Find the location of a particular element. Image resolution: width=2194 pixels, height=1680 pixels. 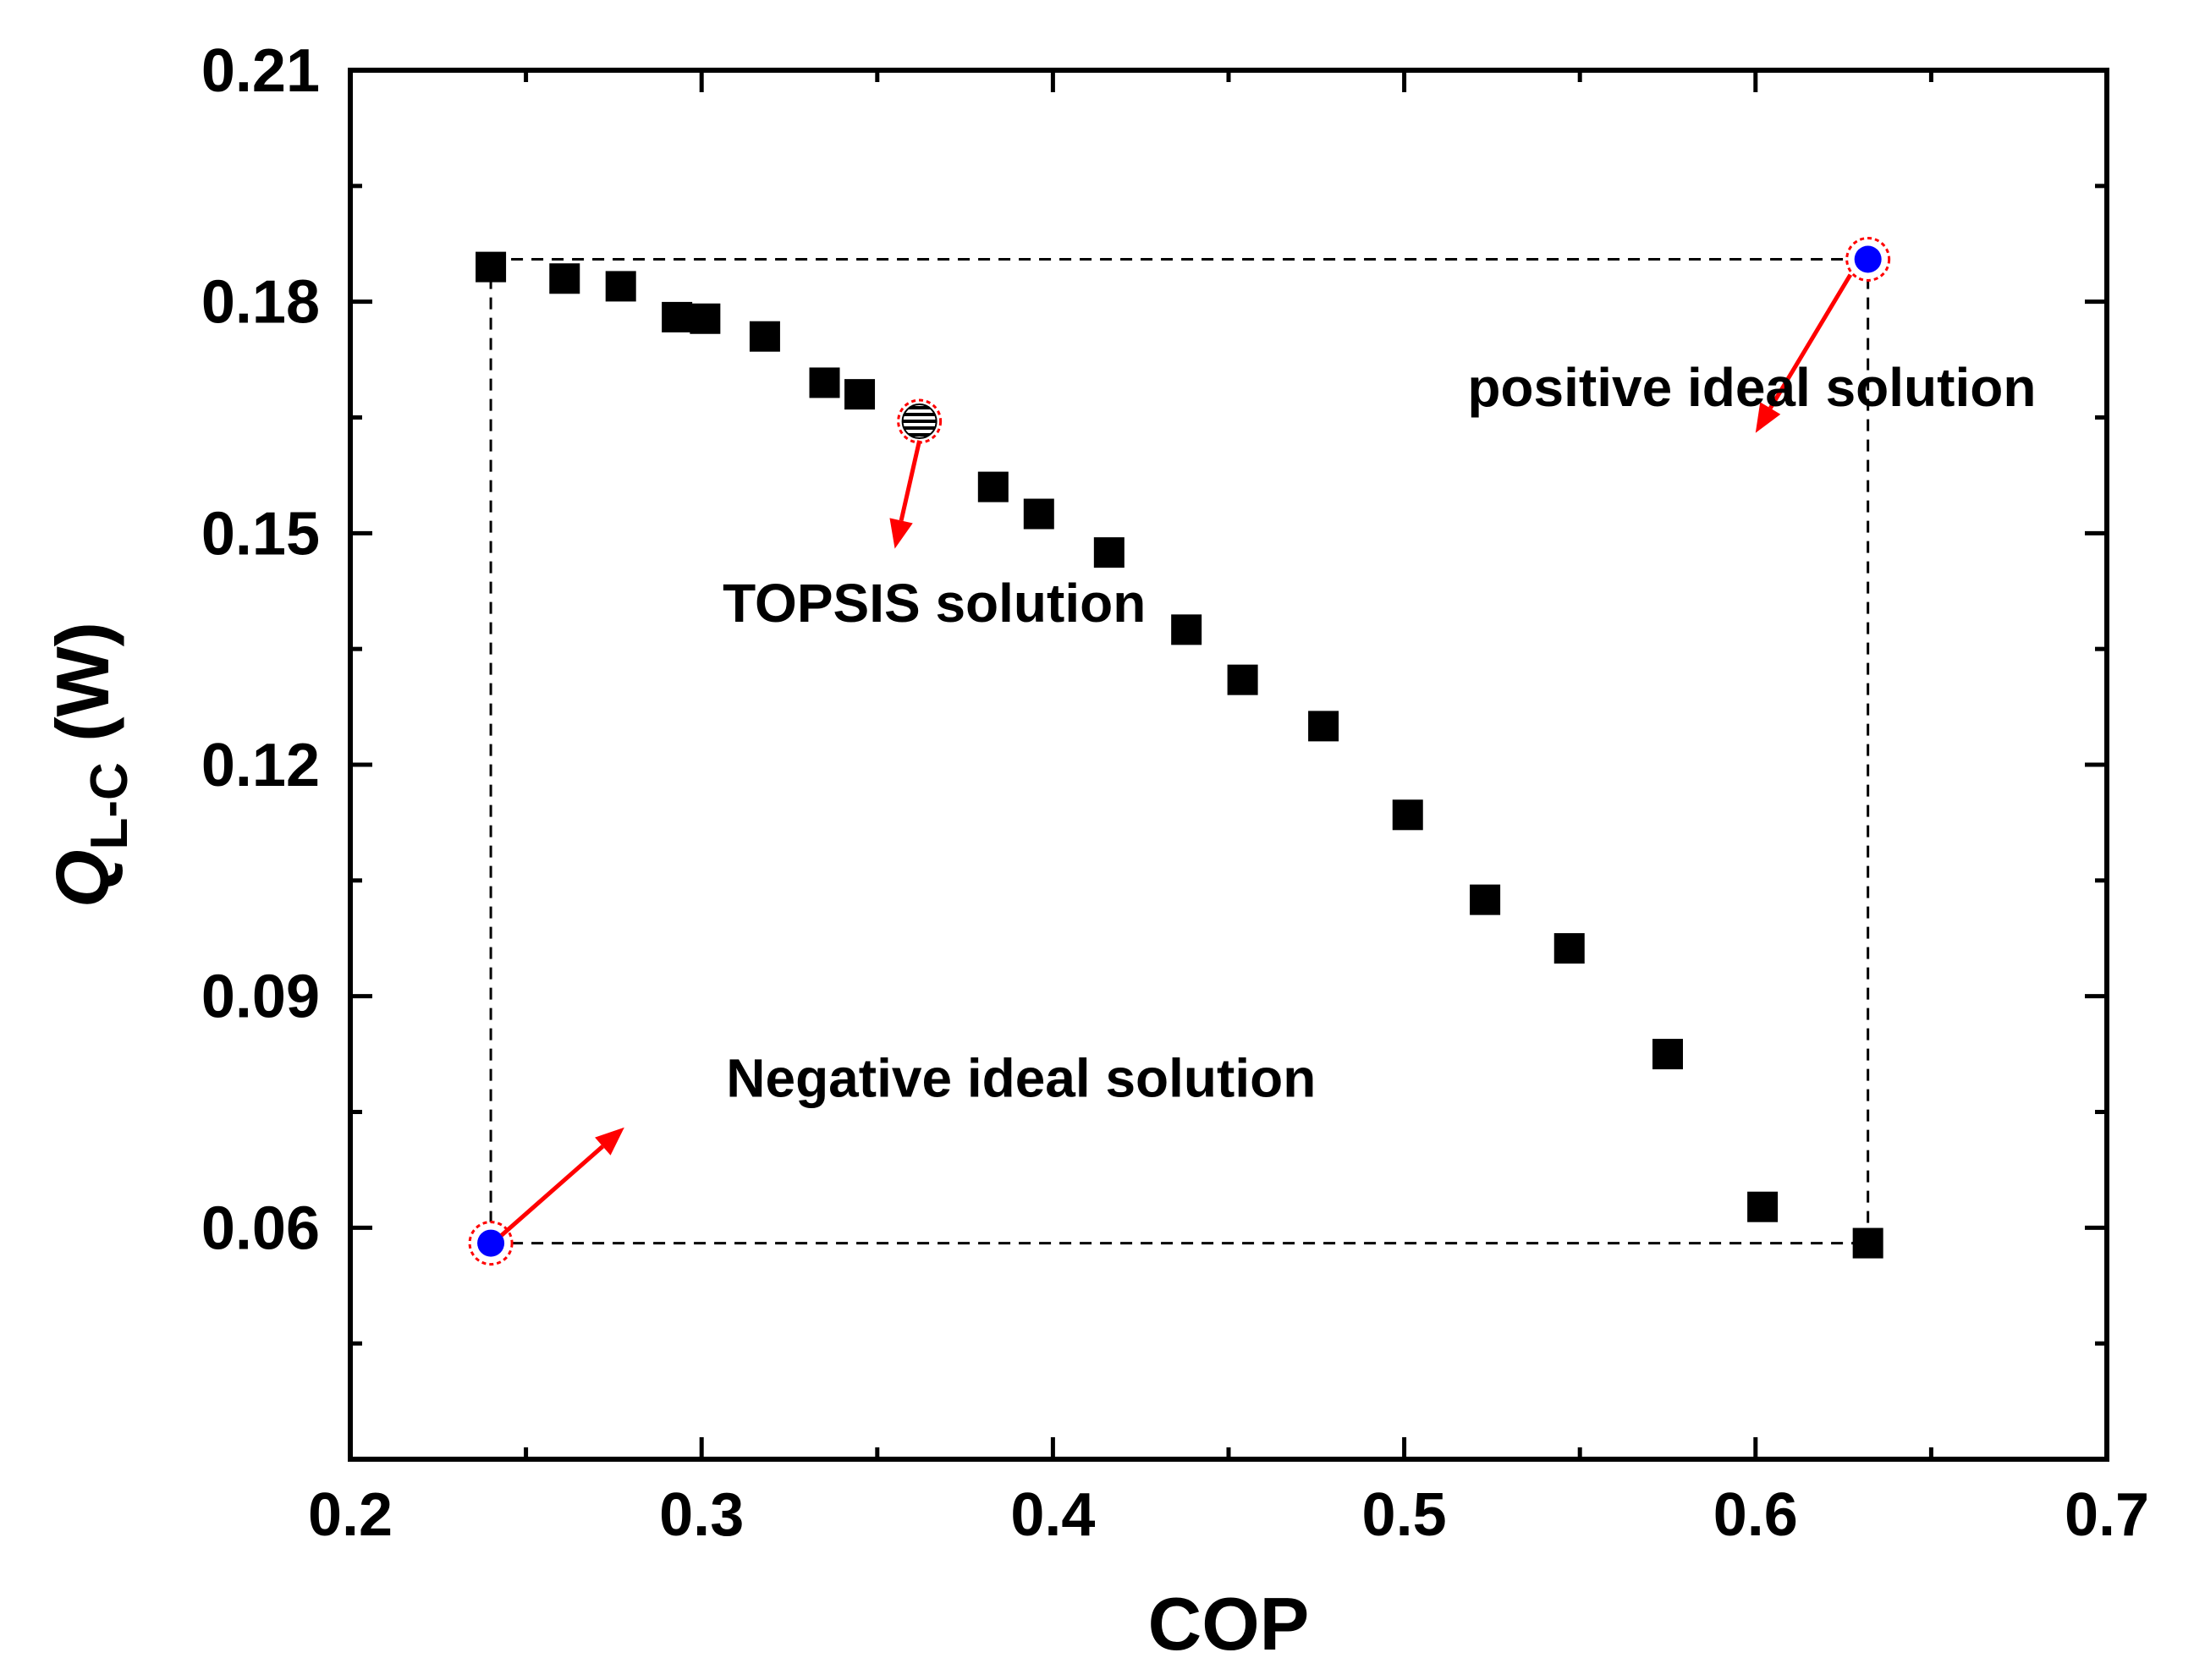

x-tick-label: 0.6 is located at coordinates (1755, 1515).